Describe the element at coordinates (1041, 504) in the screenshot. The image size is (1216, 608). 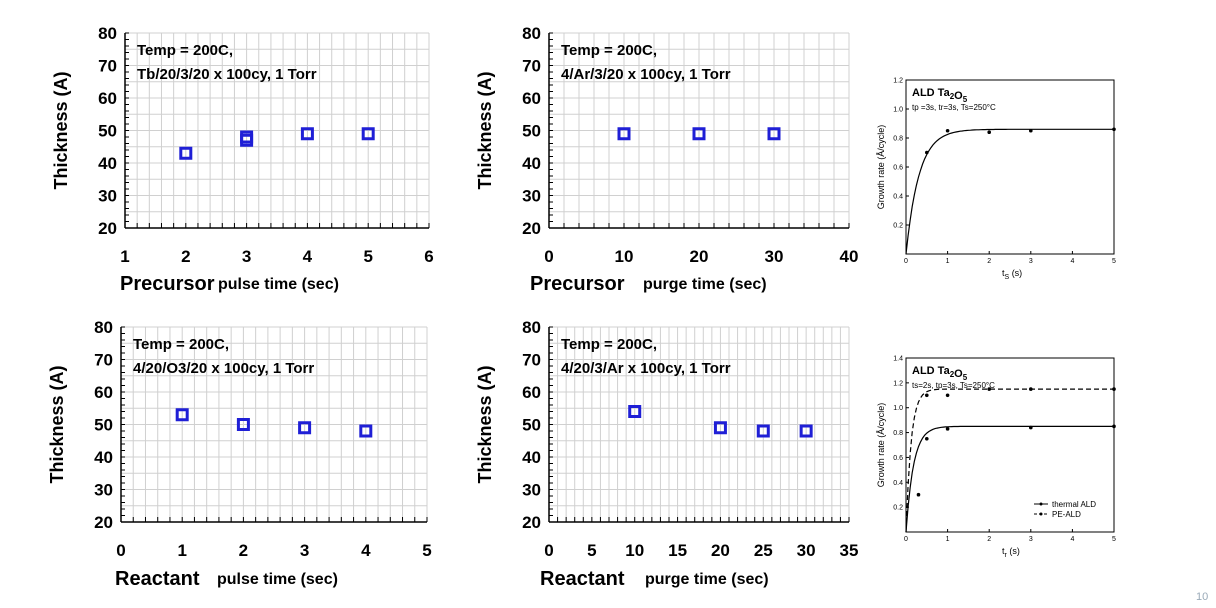
I see `legend-marker` at that location.